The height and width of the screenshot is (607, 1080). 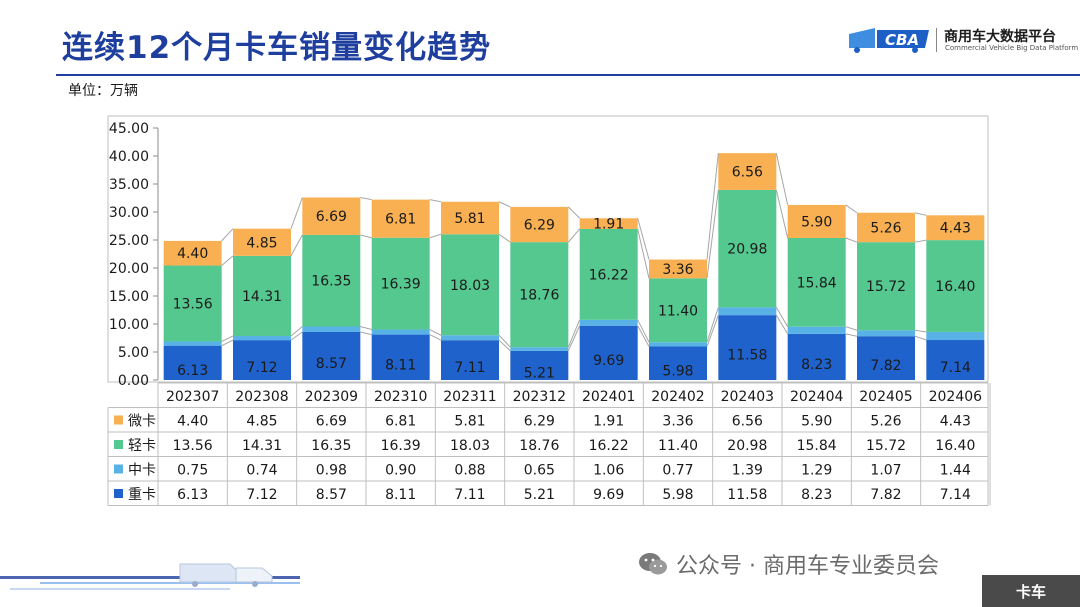 What do you see at coordinates (103, 91) in the screenshot?
I see `unit-label: 单位：万辆` at bounding box center [103, 91].